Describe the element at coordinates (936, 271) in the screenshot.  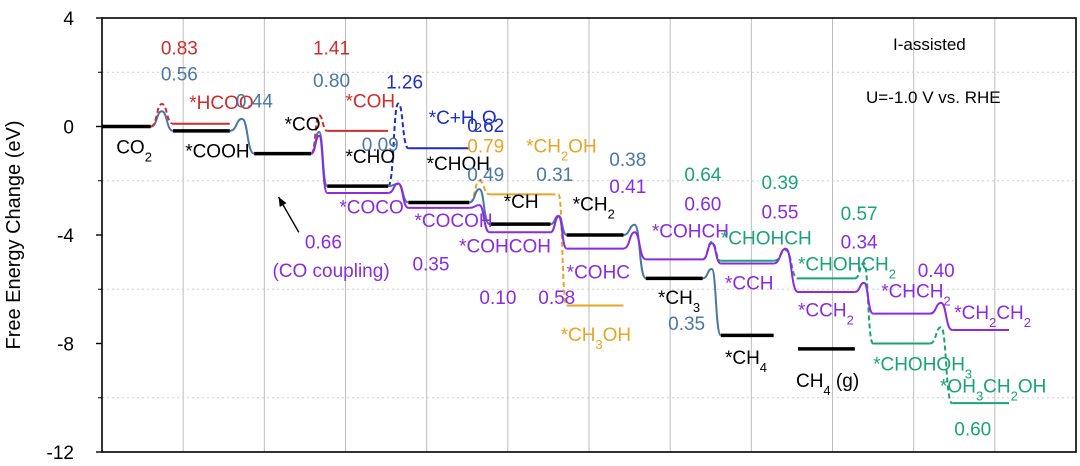
I see `barrier-value: 0.40` at that location.